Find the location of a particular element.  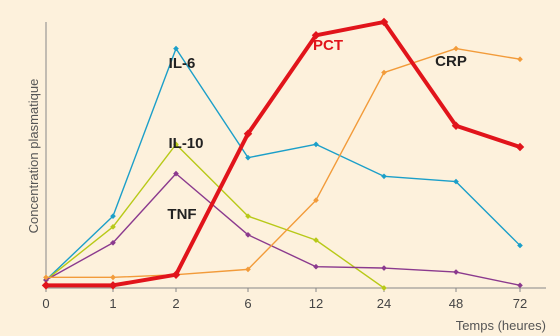

x-tick-labels: 0 1 2 6 12 24 48 72 is located at coordinates (284, 299).